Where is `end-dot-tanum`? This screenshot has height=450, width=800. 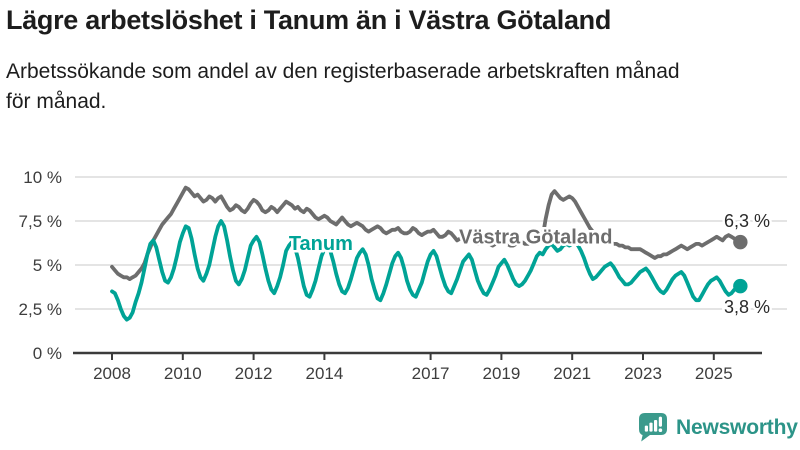 end-dot-tanum is located at coordinates (740, 286).